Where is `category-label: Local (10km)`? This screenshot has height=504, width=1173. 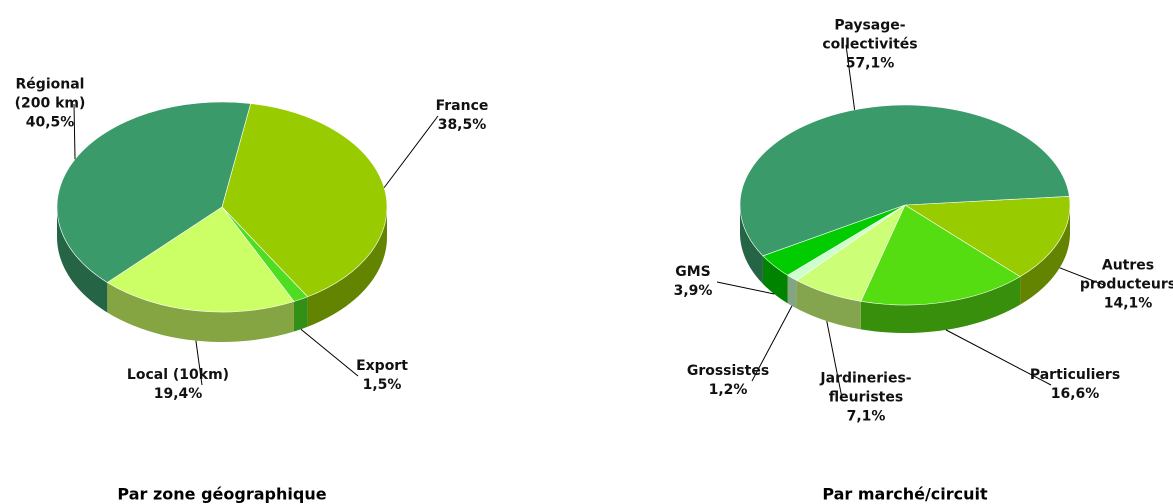 category-label: Local (10km) is located at coordinates (178, 375).